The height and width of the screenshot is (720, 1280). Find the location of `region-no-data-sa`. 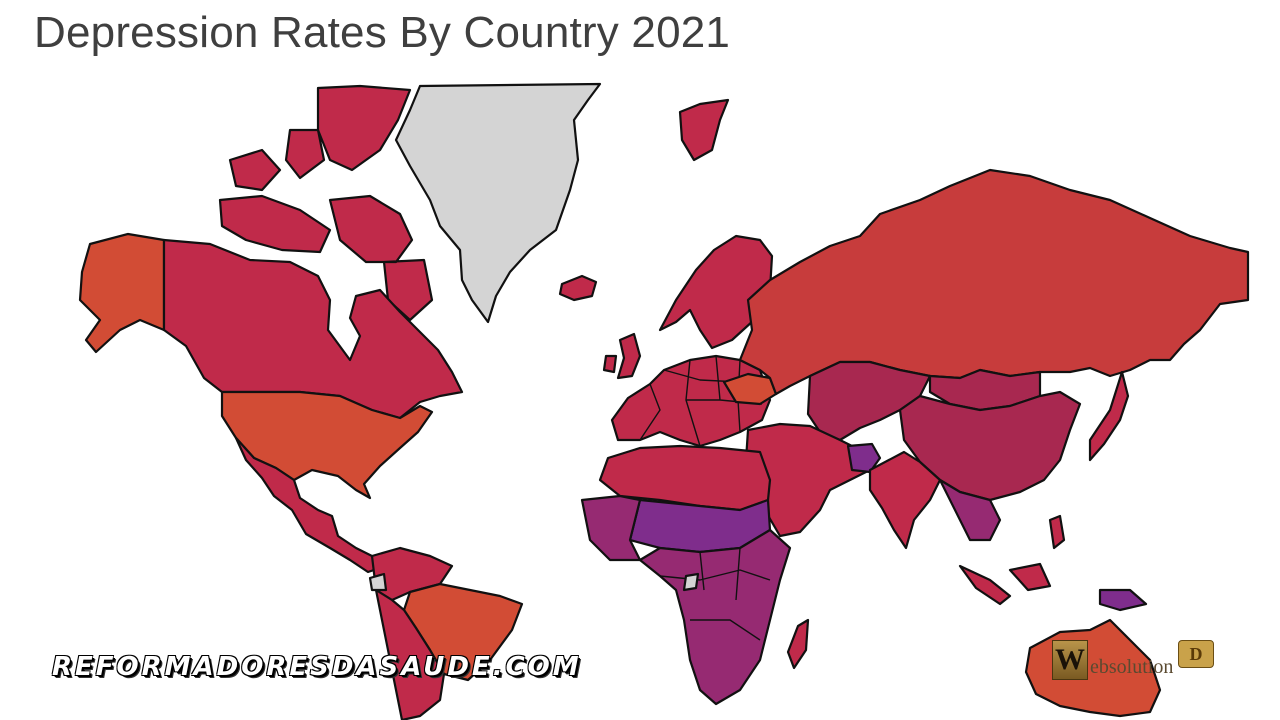

region-no-data-sa is located at coordinates (378, 582).